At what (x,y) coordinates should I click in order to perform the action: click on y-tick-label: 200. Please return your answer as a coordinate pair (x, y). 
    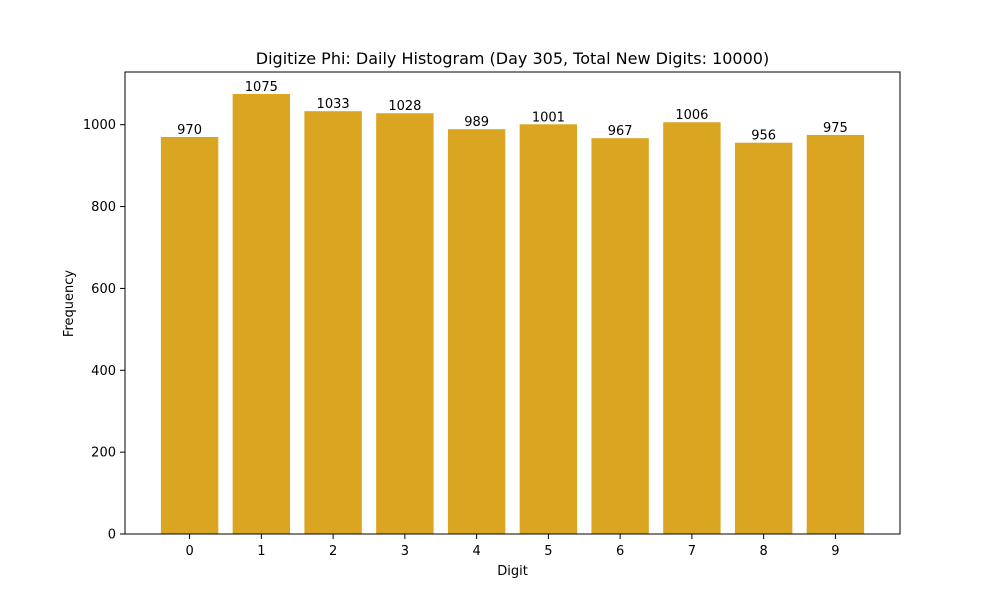
    Looking at the image, I should click on (103, 453).